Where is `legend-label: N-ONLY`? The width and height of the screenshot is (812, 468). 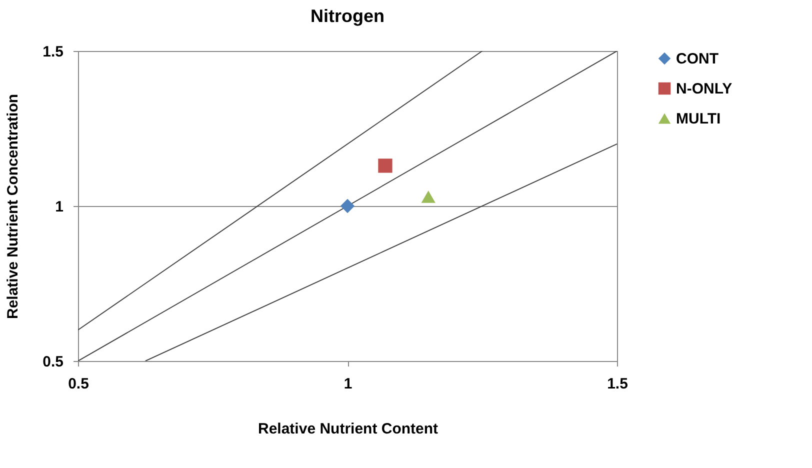
legend-label: N-ONLY is located at coordinates (704, 89).